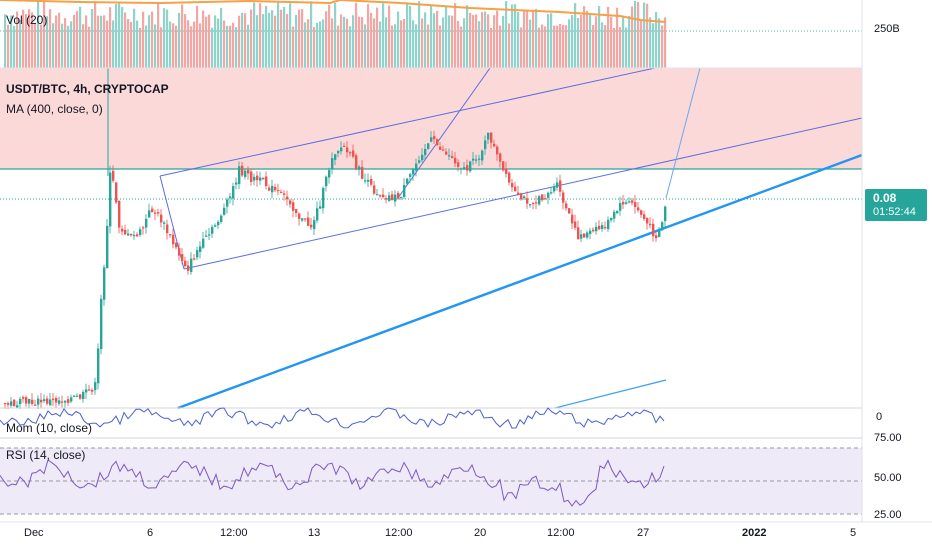 Image resolution: width=932 pixels, height=550 pixels. I want to click on momentum-pane, so click(431, 418).